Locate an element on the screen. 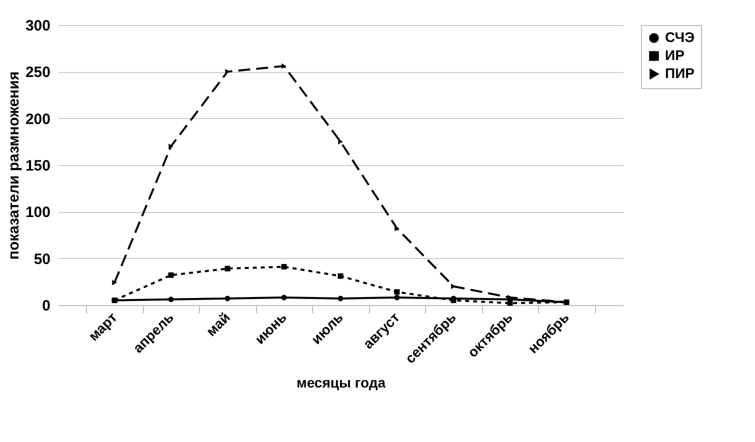  x-axis-title: месяцы года is located at coordinates (341, 382).